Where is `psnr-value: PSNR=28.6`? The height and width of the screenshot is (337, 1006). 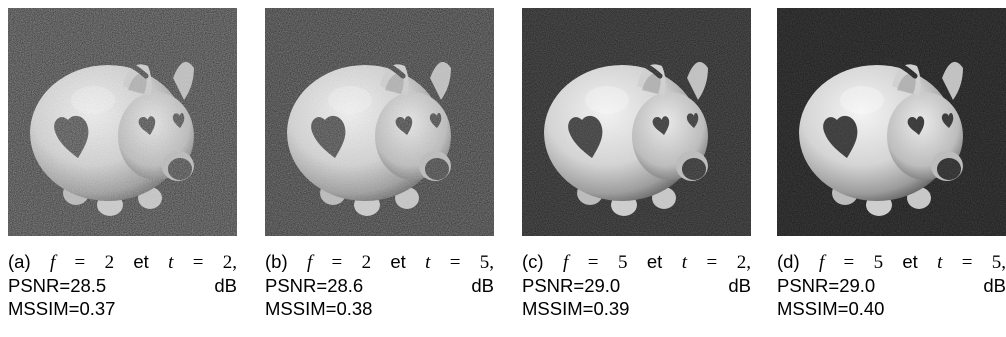 psnr-value: PSNR=28.6 is located at coordinates (314, 285).